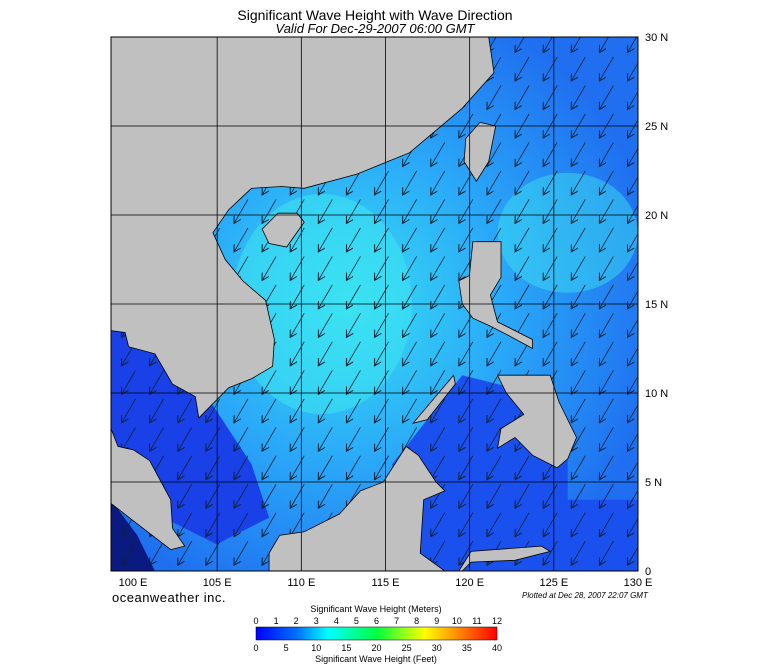 This screenshot has width=775, height=670. I want to click on colorbar-tick-feet: 5, so click(286, 648).